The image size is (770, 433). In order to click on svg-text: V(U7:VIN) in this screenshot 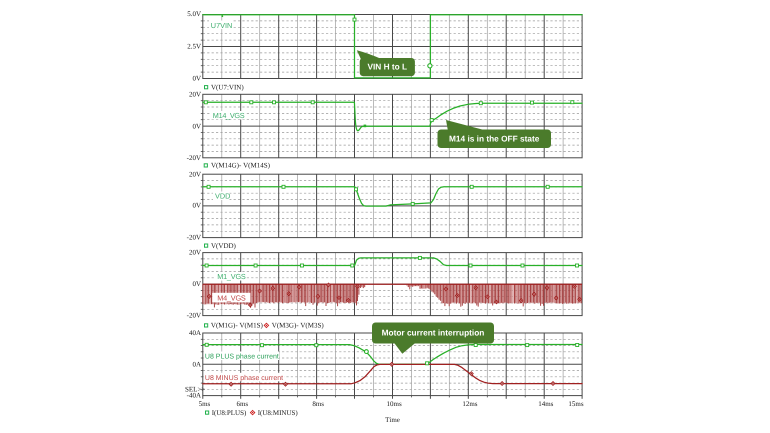, I will do `click(227, 87)`.